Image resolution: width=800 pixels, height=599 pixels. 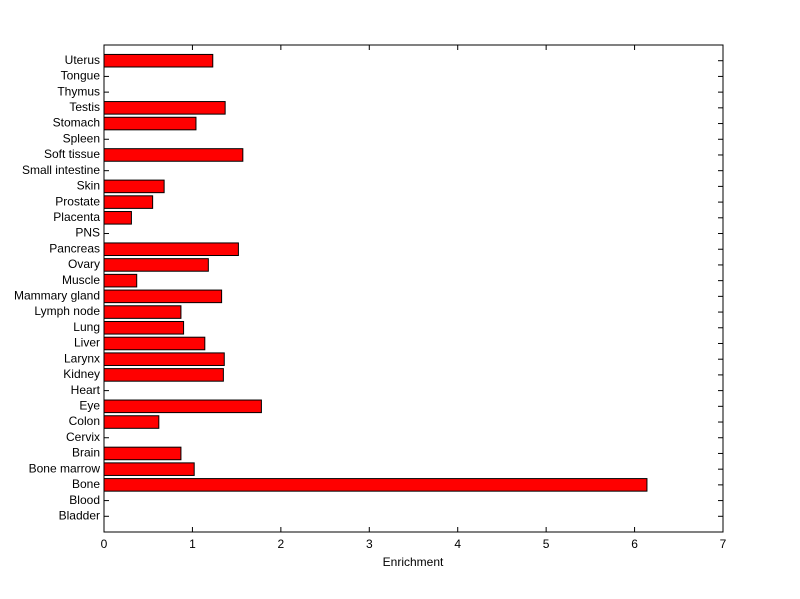 I want to click on x-tick-label: 0, so click(x=104, y=544).